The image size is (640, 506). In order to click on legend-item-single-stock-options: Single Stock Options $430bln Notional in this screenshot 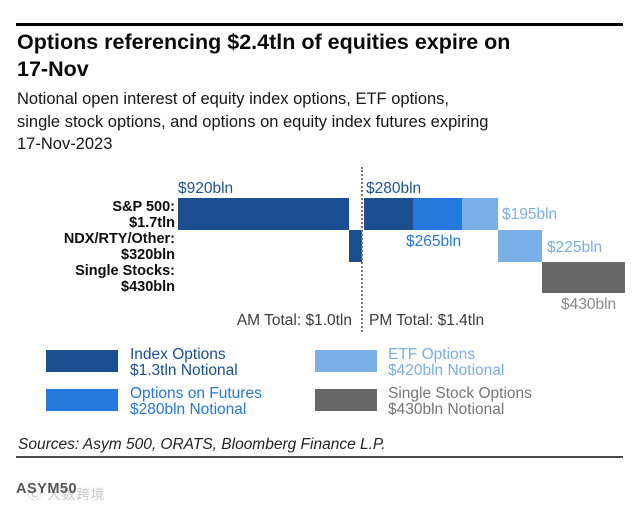, I will do `click(460, 401)`.